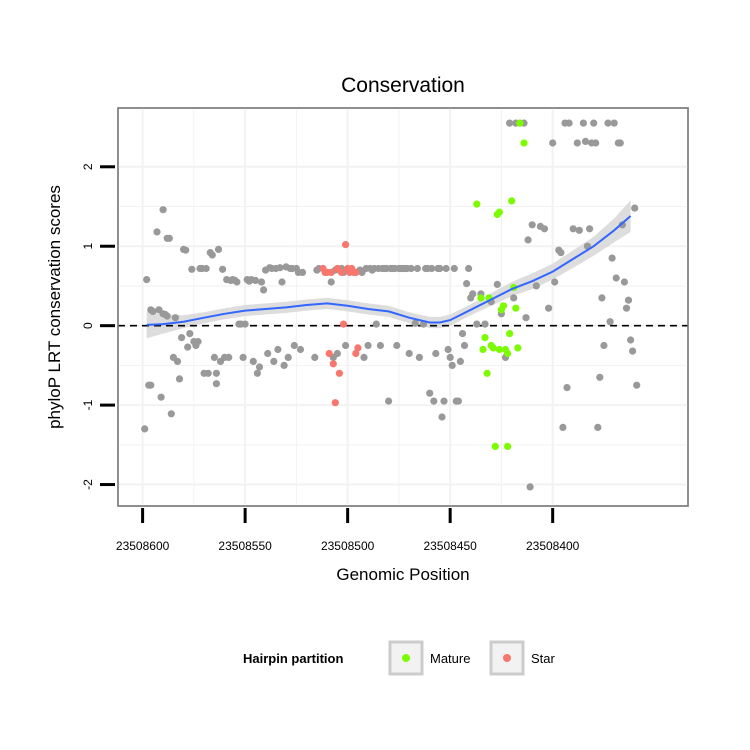 The height and width of the screenshot is (750, 750). What do you see at coordinates (88, 404) in the screenshot?
I see `y-tick-label: -1` at bounding box center [88, 404].